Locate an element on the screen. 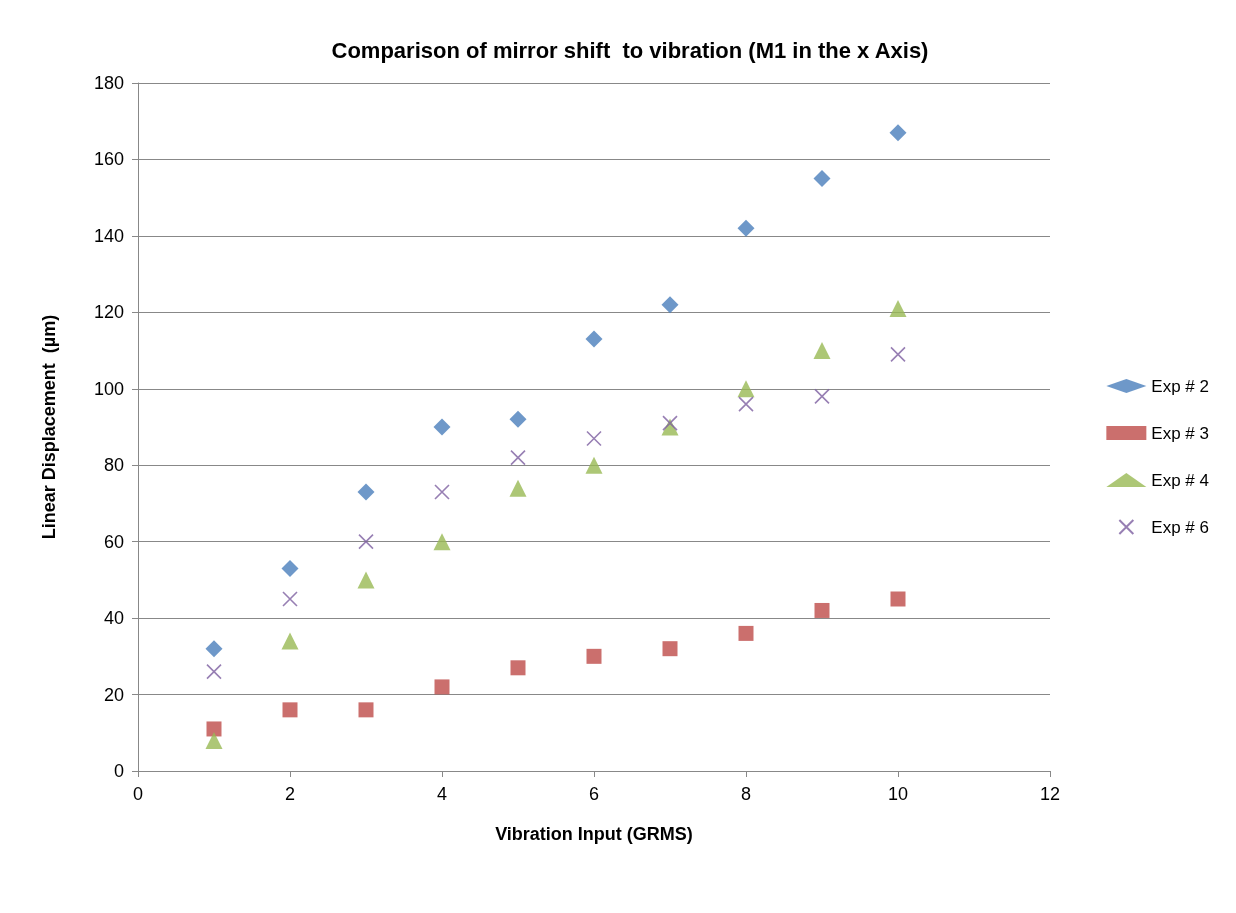 The width and height of the screenshot is (1236, 913). x-tick-label: 2 is located at coordinates (290, 794).